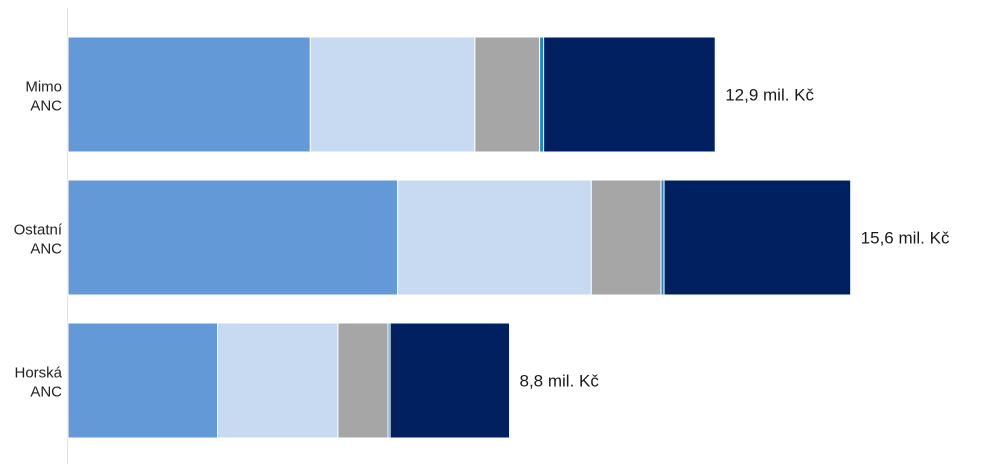  I want to click on category-label-line: Mimo, so click(43, 87).